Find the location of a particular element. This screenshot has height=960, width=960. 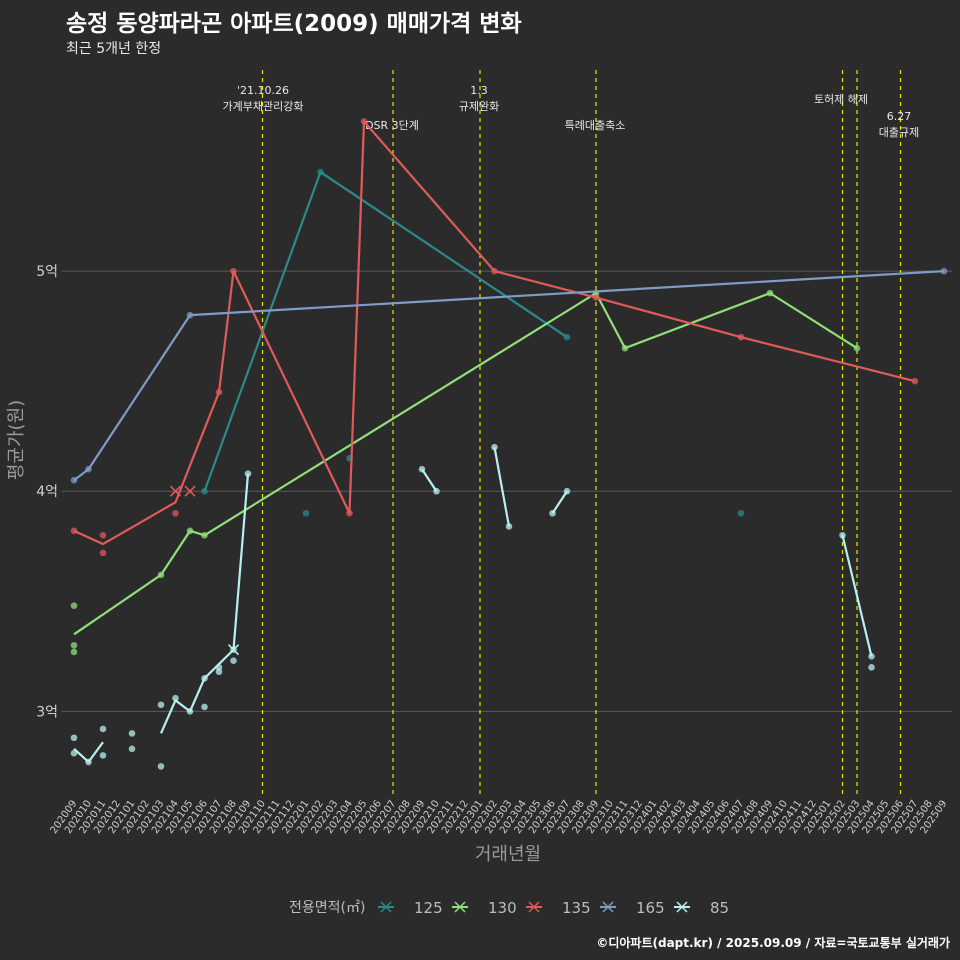

y-tick-label: 3억 is located at coordinates (47, 712).